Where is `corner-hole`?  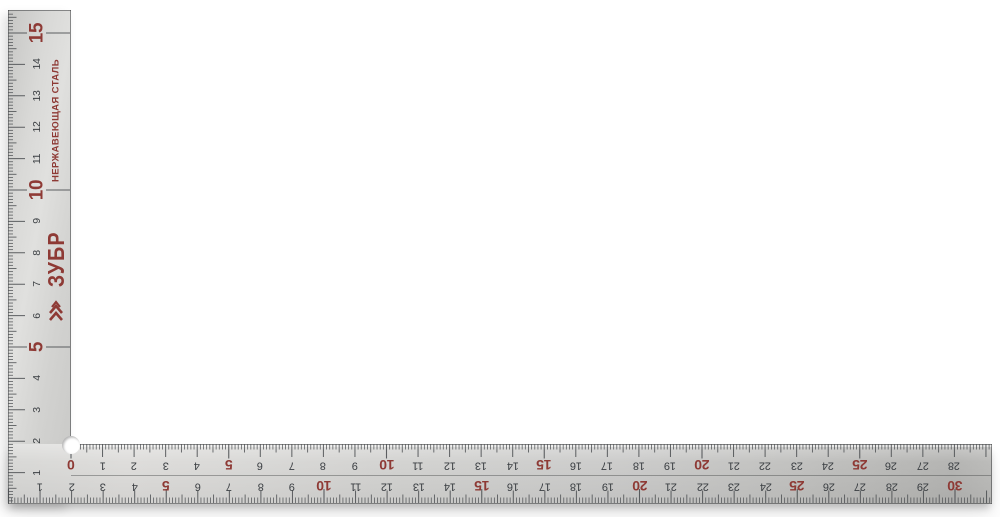
corner-hole is located at coordinates (71, 445).